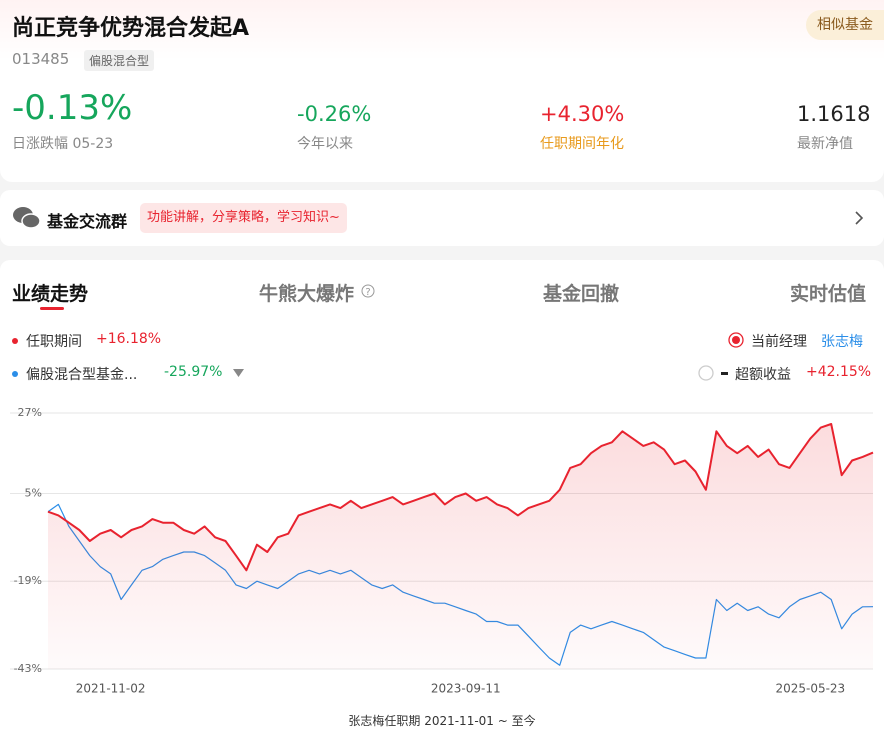 This screenshot has height=745, width=884. I want to click on chevron, so click(859, 218).